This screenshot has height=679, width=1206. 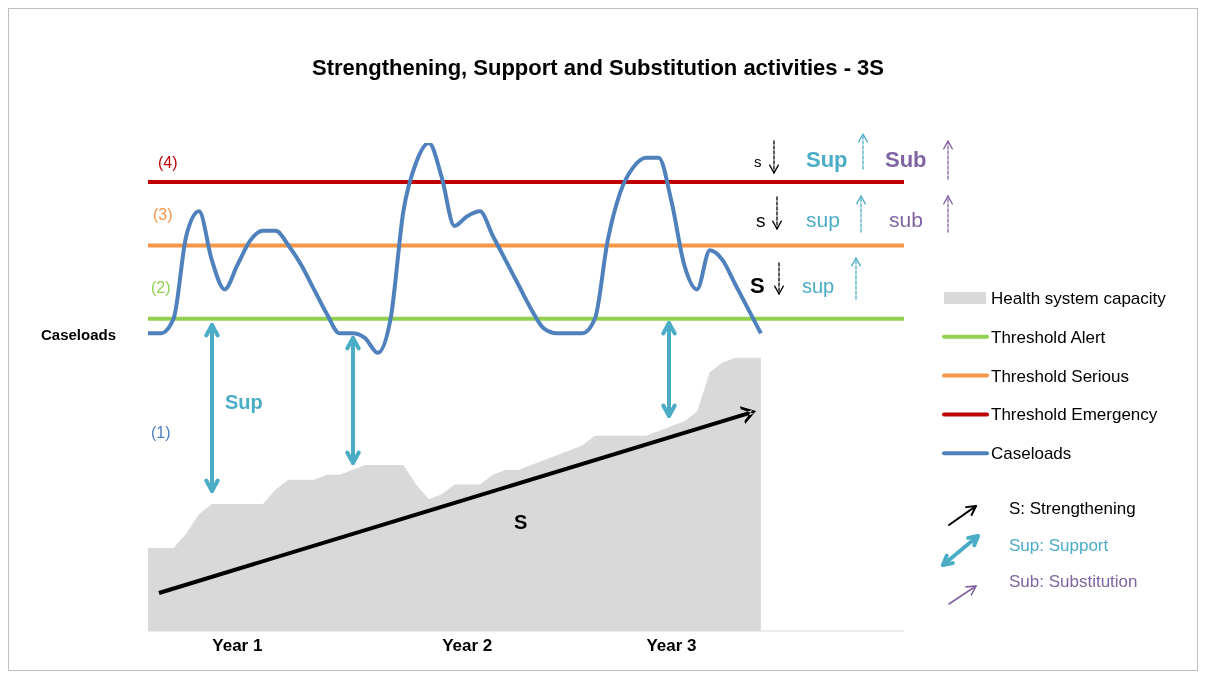 What do you see at coordinates (598, 67) in the screenshot?
I see `chart-title: Strengthening, Support and Substitution activities - 3S` at bounding box center [598, 67].